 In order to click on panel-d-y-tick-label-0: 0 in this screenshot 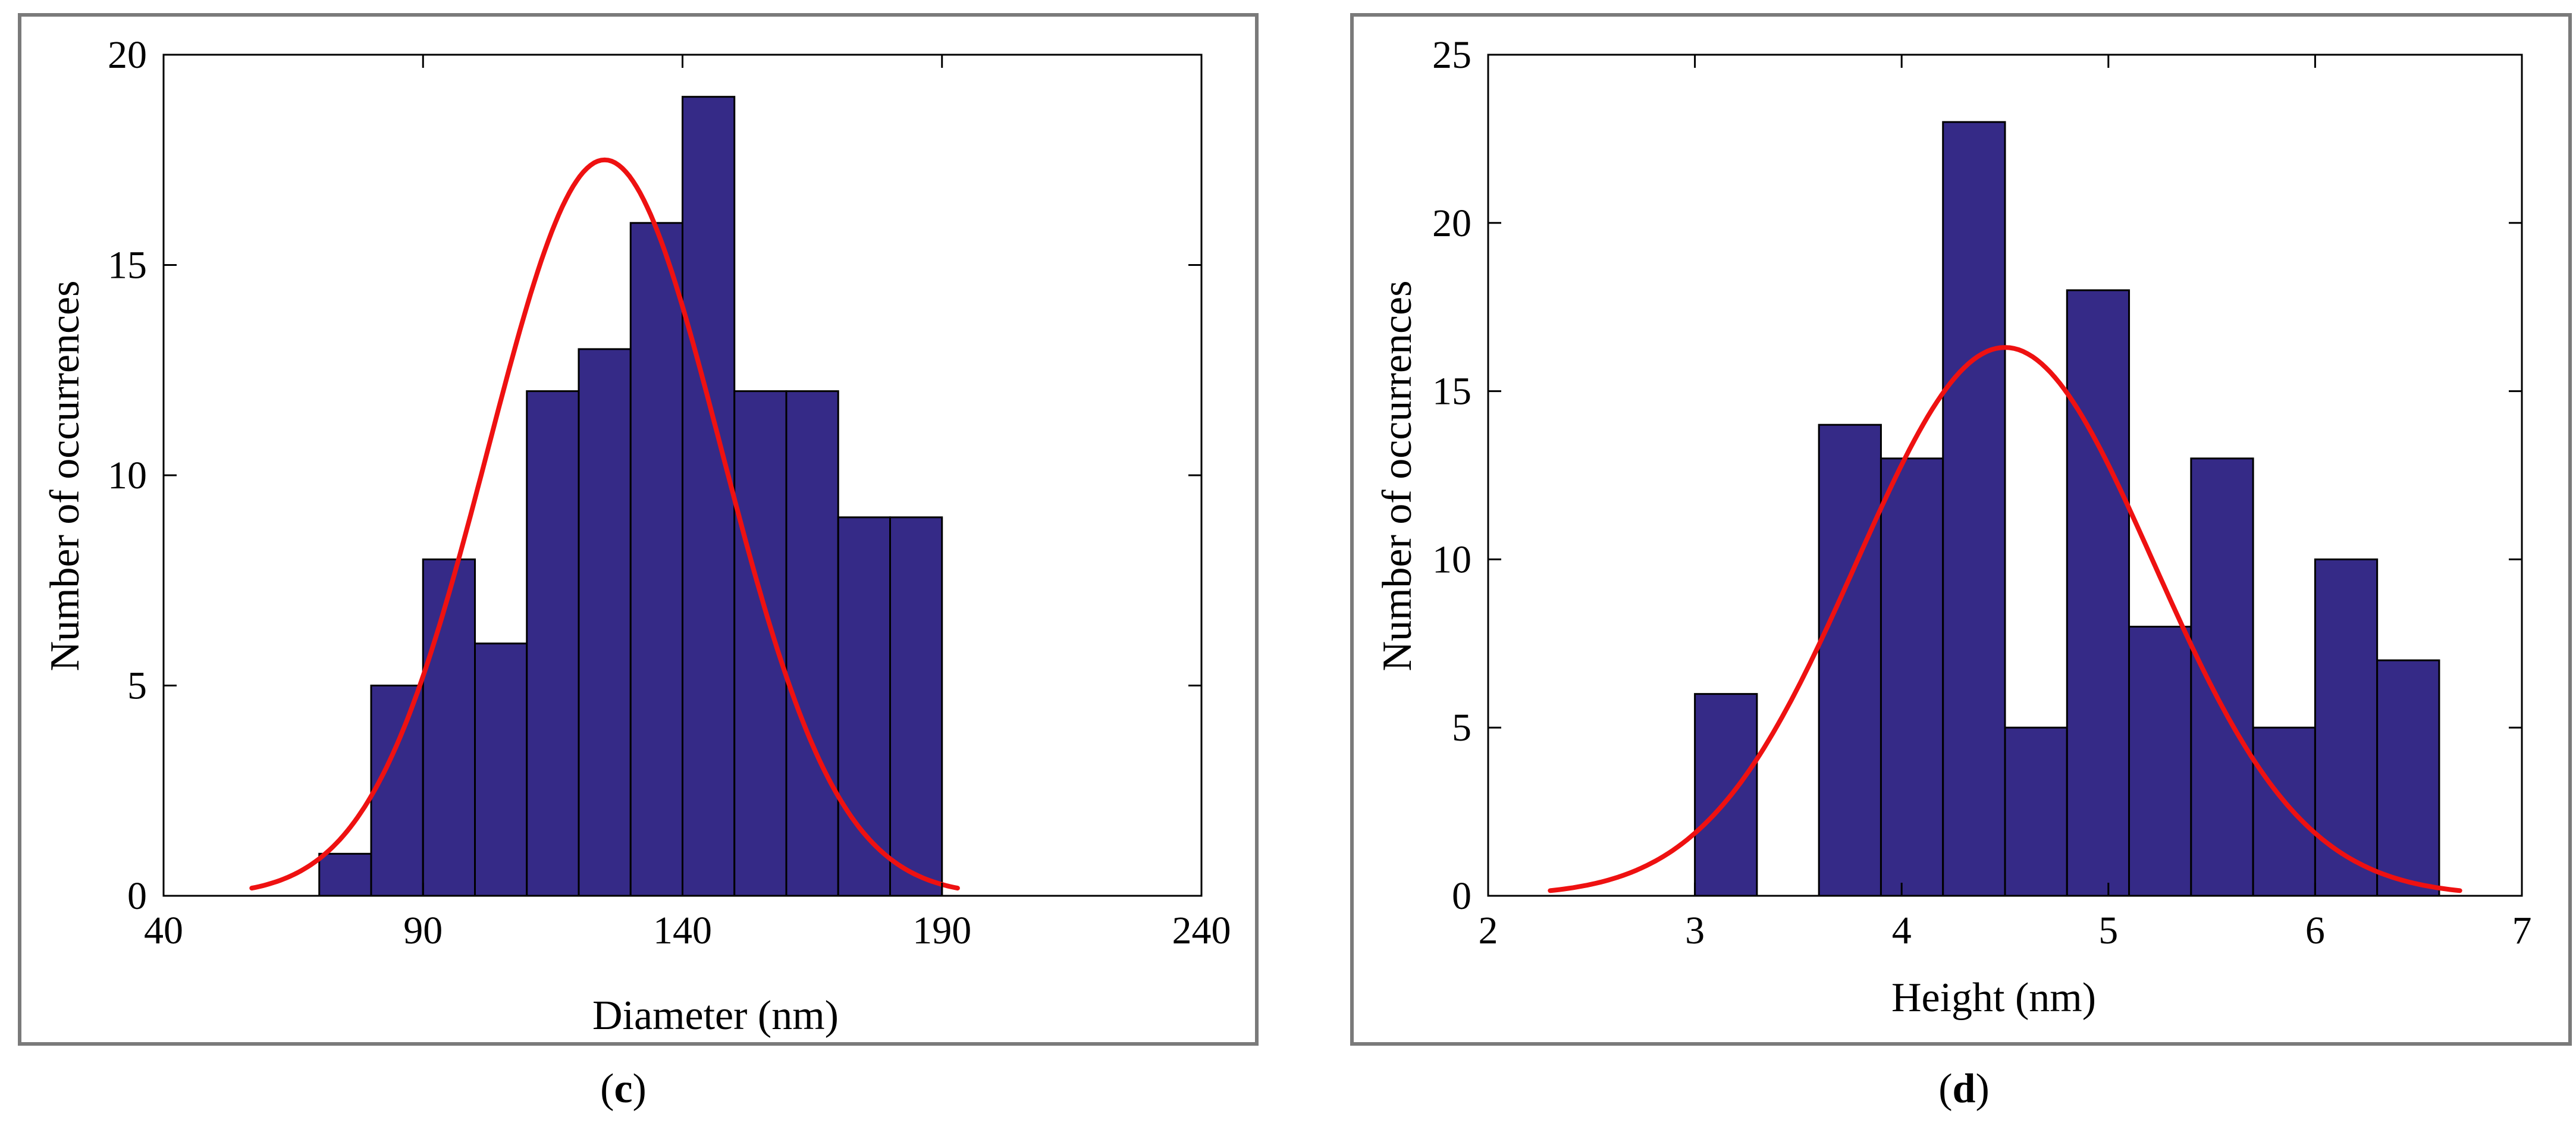, I will do `click(1461, 896)`.